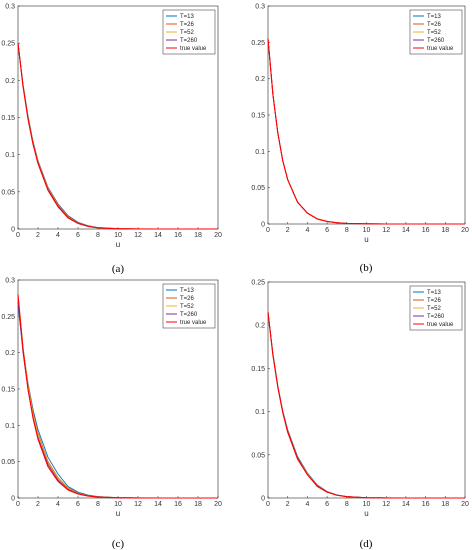 This screenshot has width=472, height=550. I want to click on legend-box, so click(189, 32).